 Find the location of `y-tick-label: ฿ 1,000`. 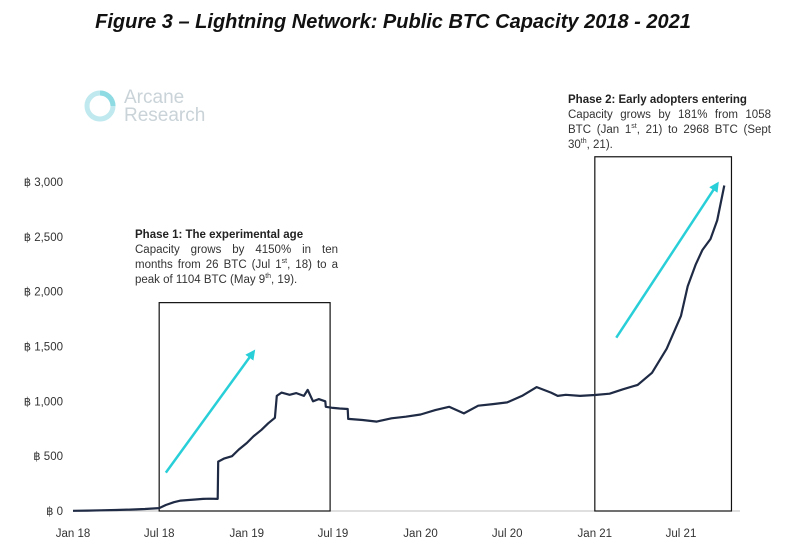

y-tick-label: ฿ 1,000 is located at coordinates (43, 401).